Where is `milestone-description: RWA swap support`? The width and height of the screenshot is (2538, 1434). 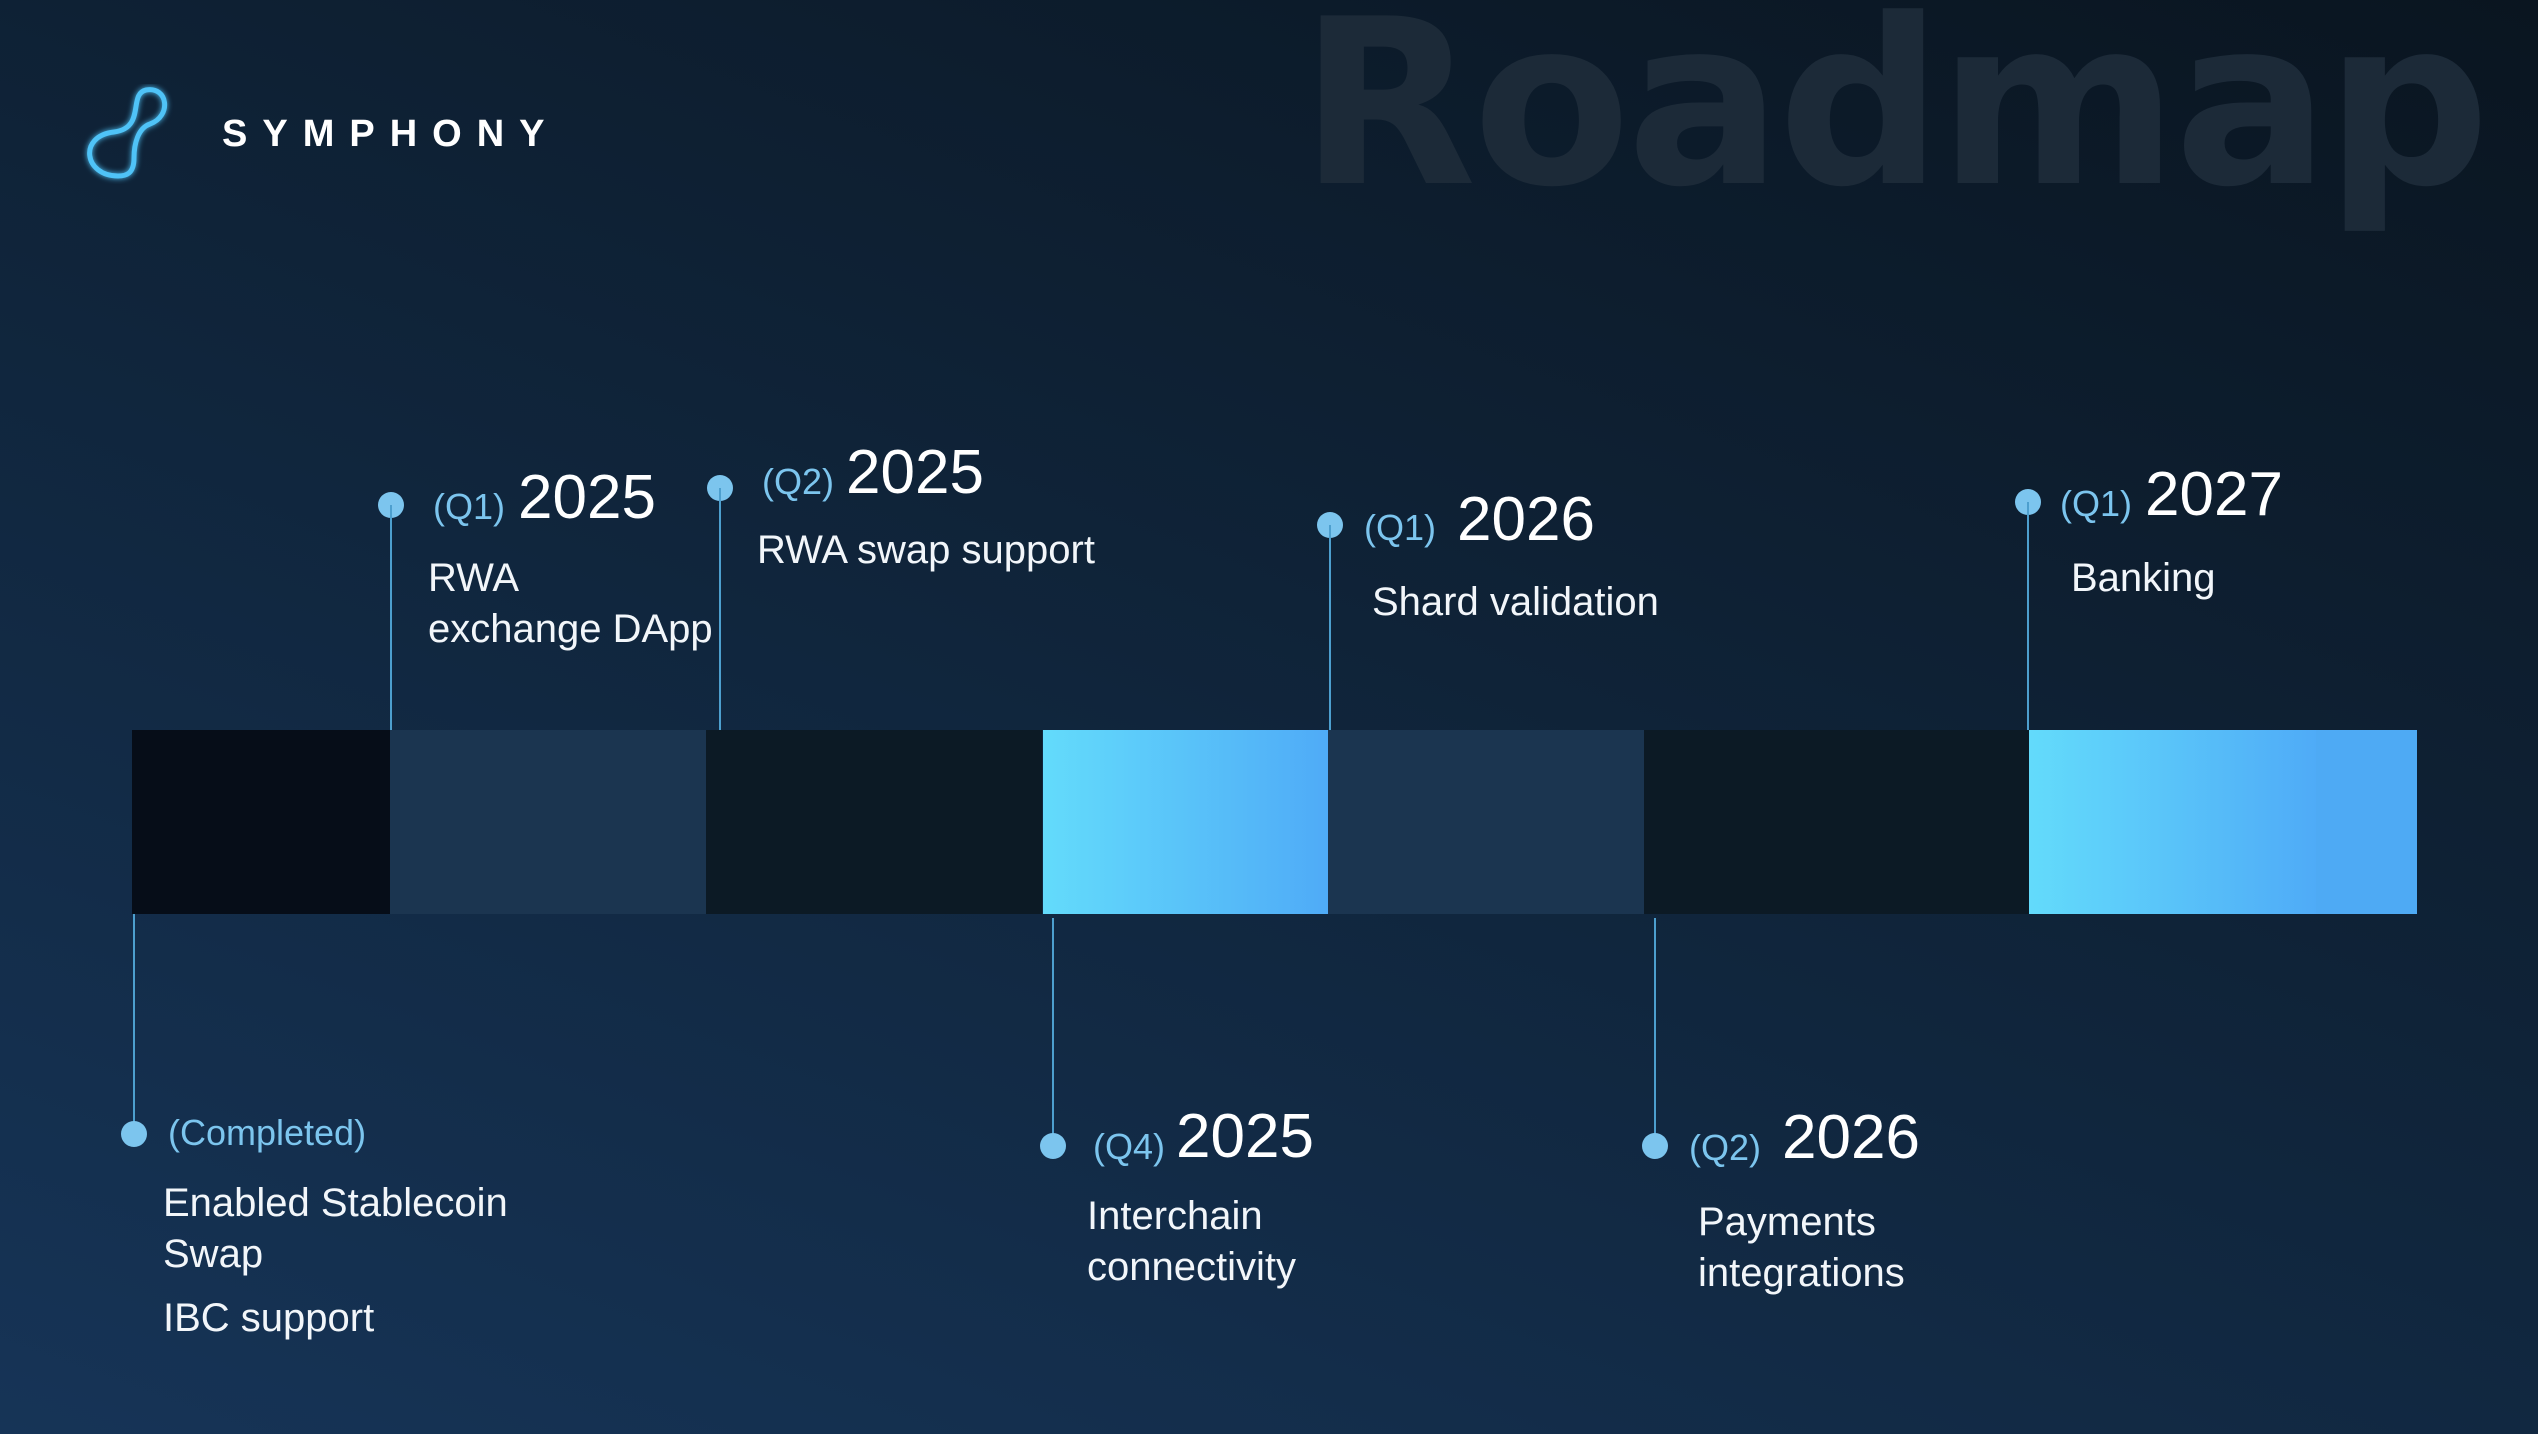 milestone-description: RWA swap support is located at coordinates (926, 550).